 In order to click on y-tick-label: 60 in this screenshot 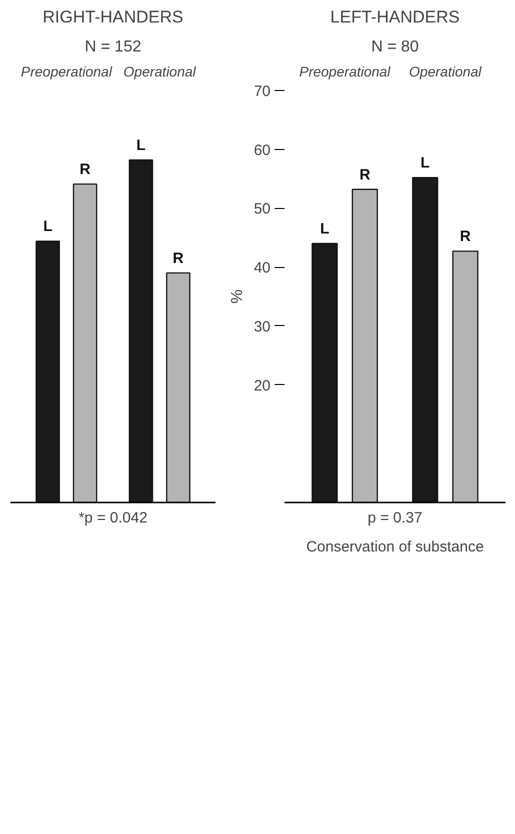, I will do `click(262, 150)`.